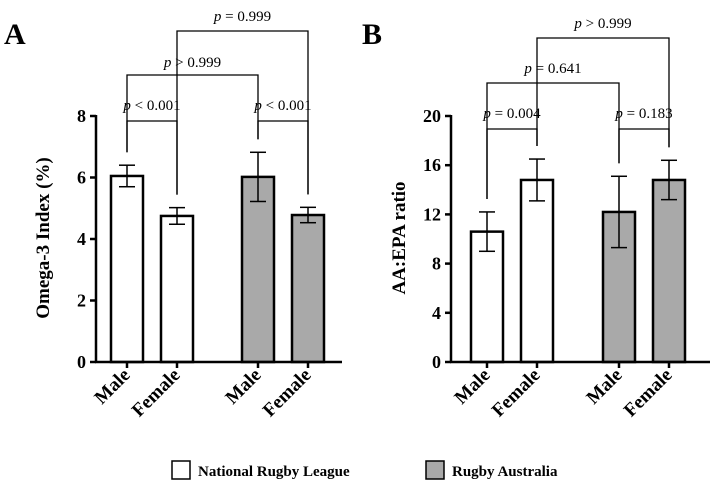  I want to click on bar-male-ra, so click(258, 269).